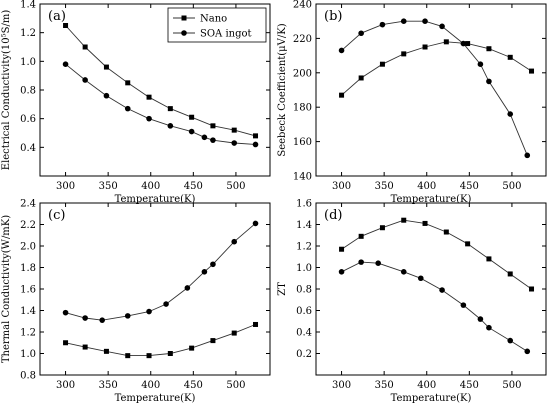 The image size is (550, 405). I want to click on legend-marker-circle, so click(184, 33).